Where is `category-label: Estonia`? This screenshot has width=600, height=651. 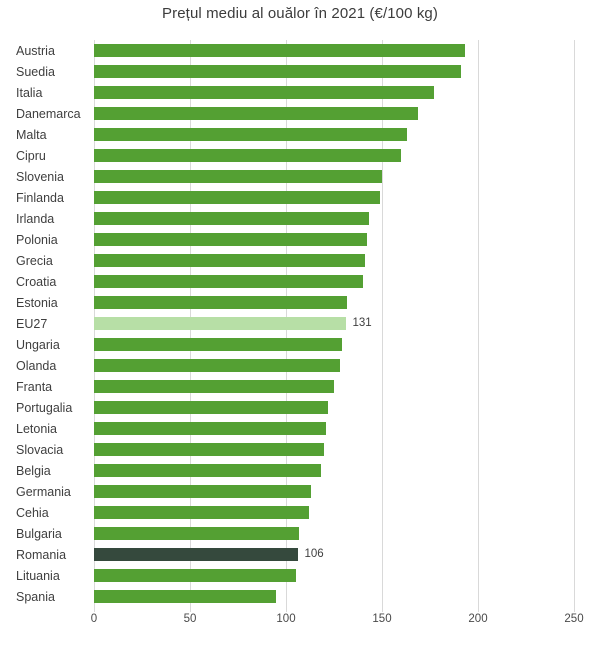
category-label: Estonia is located at coordinates (37, 302).